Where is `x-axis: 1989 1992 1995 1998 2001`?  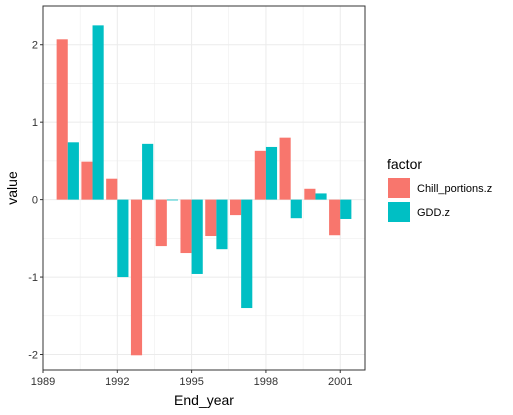
x-axis: 1989 1992 1995 1998 2001 is located at coordinates (191, 379).